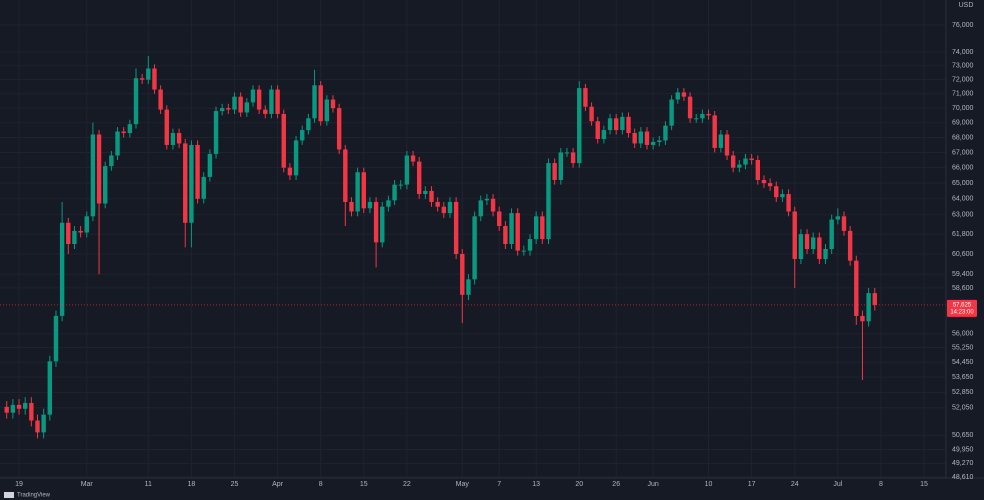 The image size is (984, 500). Describe the element at coordinates (499, 484) in the screenshot. I see `x-tick-label: 7` at that location.